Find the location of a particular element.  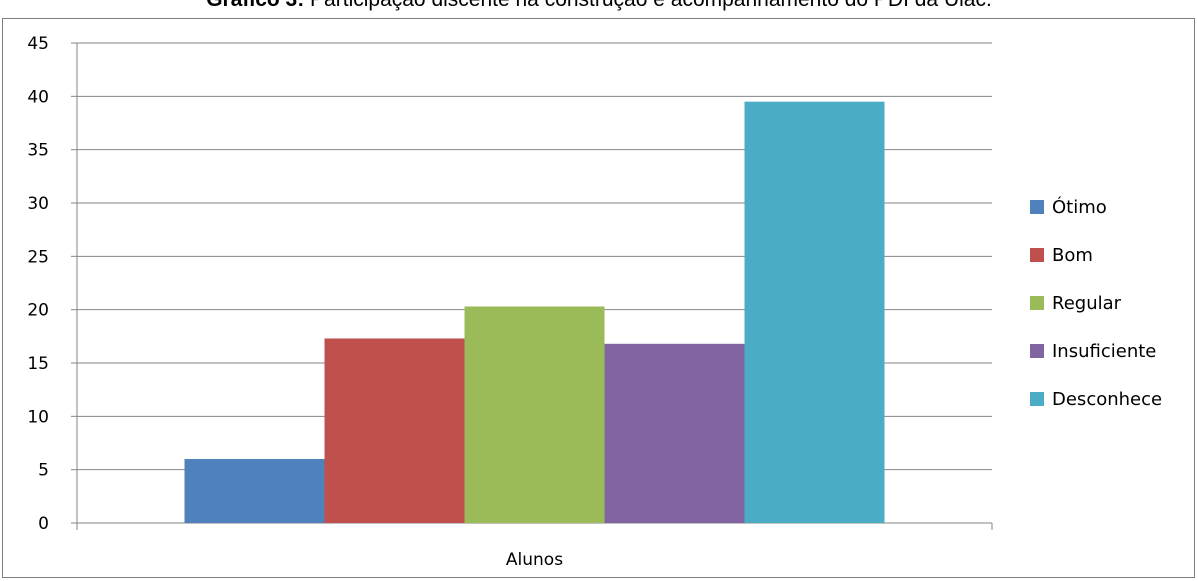

y-tick-label: 30 is located at coordinates (38, 204).